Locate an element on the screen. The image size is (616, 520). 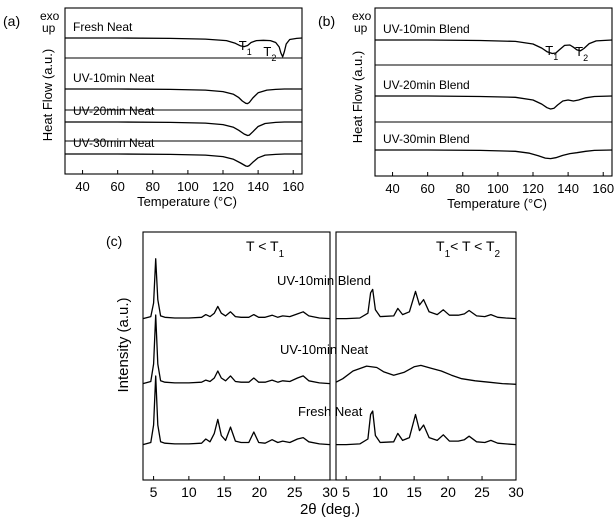
panel-b-frame is located at coordinates (493, 92).